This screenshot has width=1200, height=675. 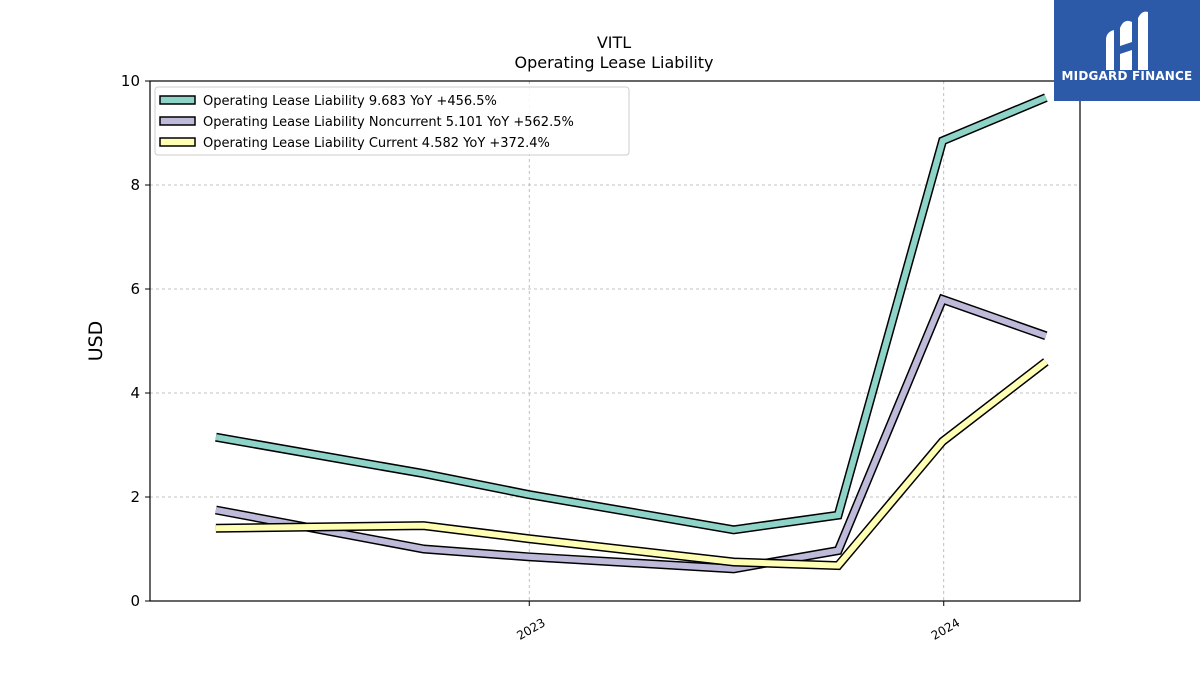 What do you see at coordinates (135, 185) in the screenshot?
I see `y-tick-label: 8` at bounding box center [135, 185].